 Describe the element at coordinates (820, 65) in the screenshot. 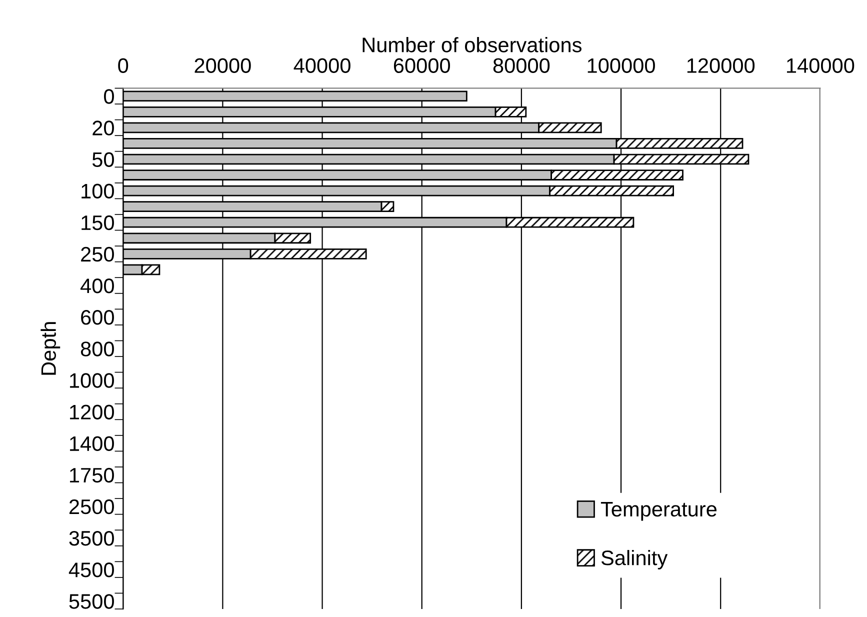

I see `x-tick-label: 140000` at that location.